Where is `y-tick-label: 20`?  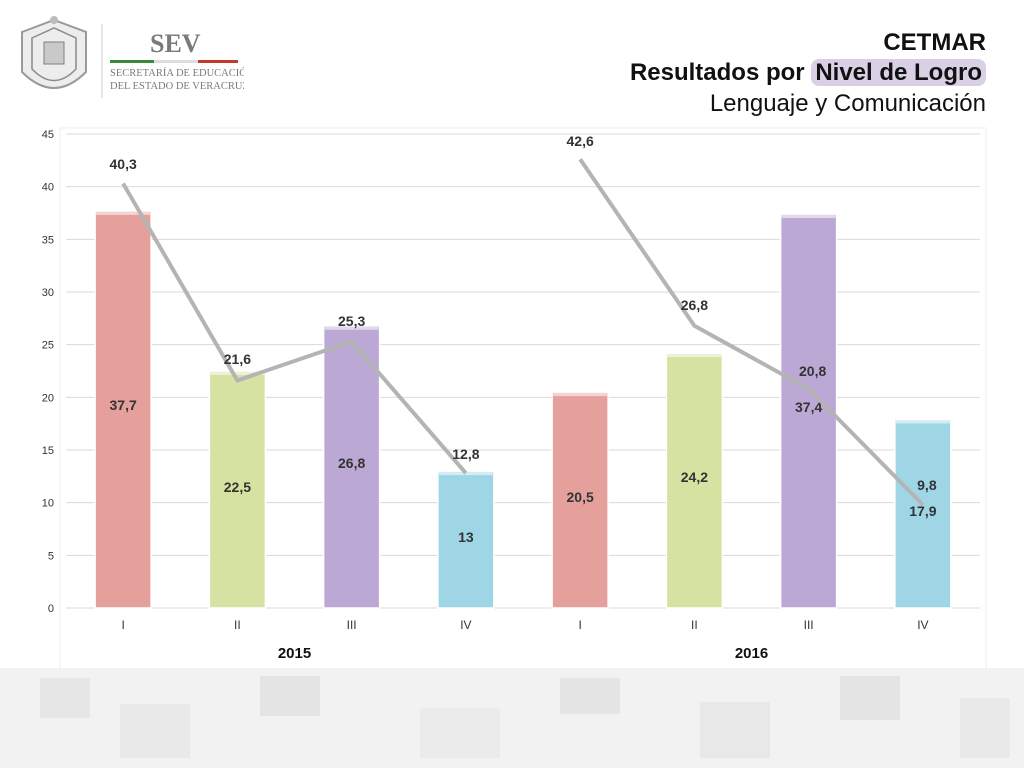
y-tick-label: 20 is located at coordinates (48, 398).